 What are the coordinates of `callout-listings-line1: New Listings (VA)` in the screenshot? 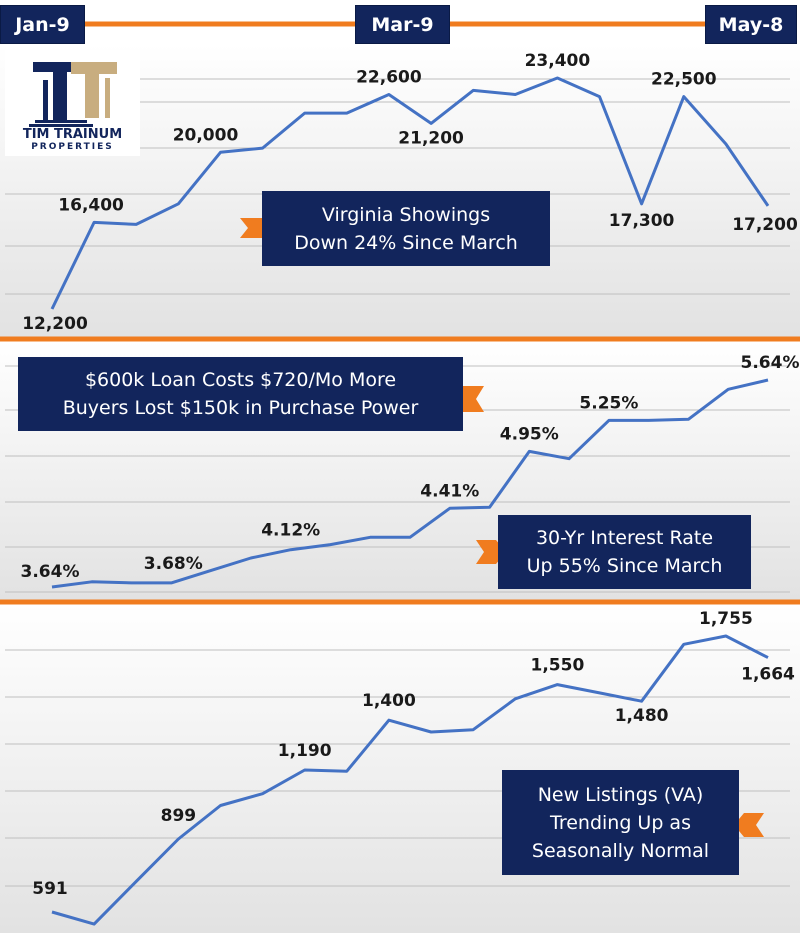 It's located at (620, 794).